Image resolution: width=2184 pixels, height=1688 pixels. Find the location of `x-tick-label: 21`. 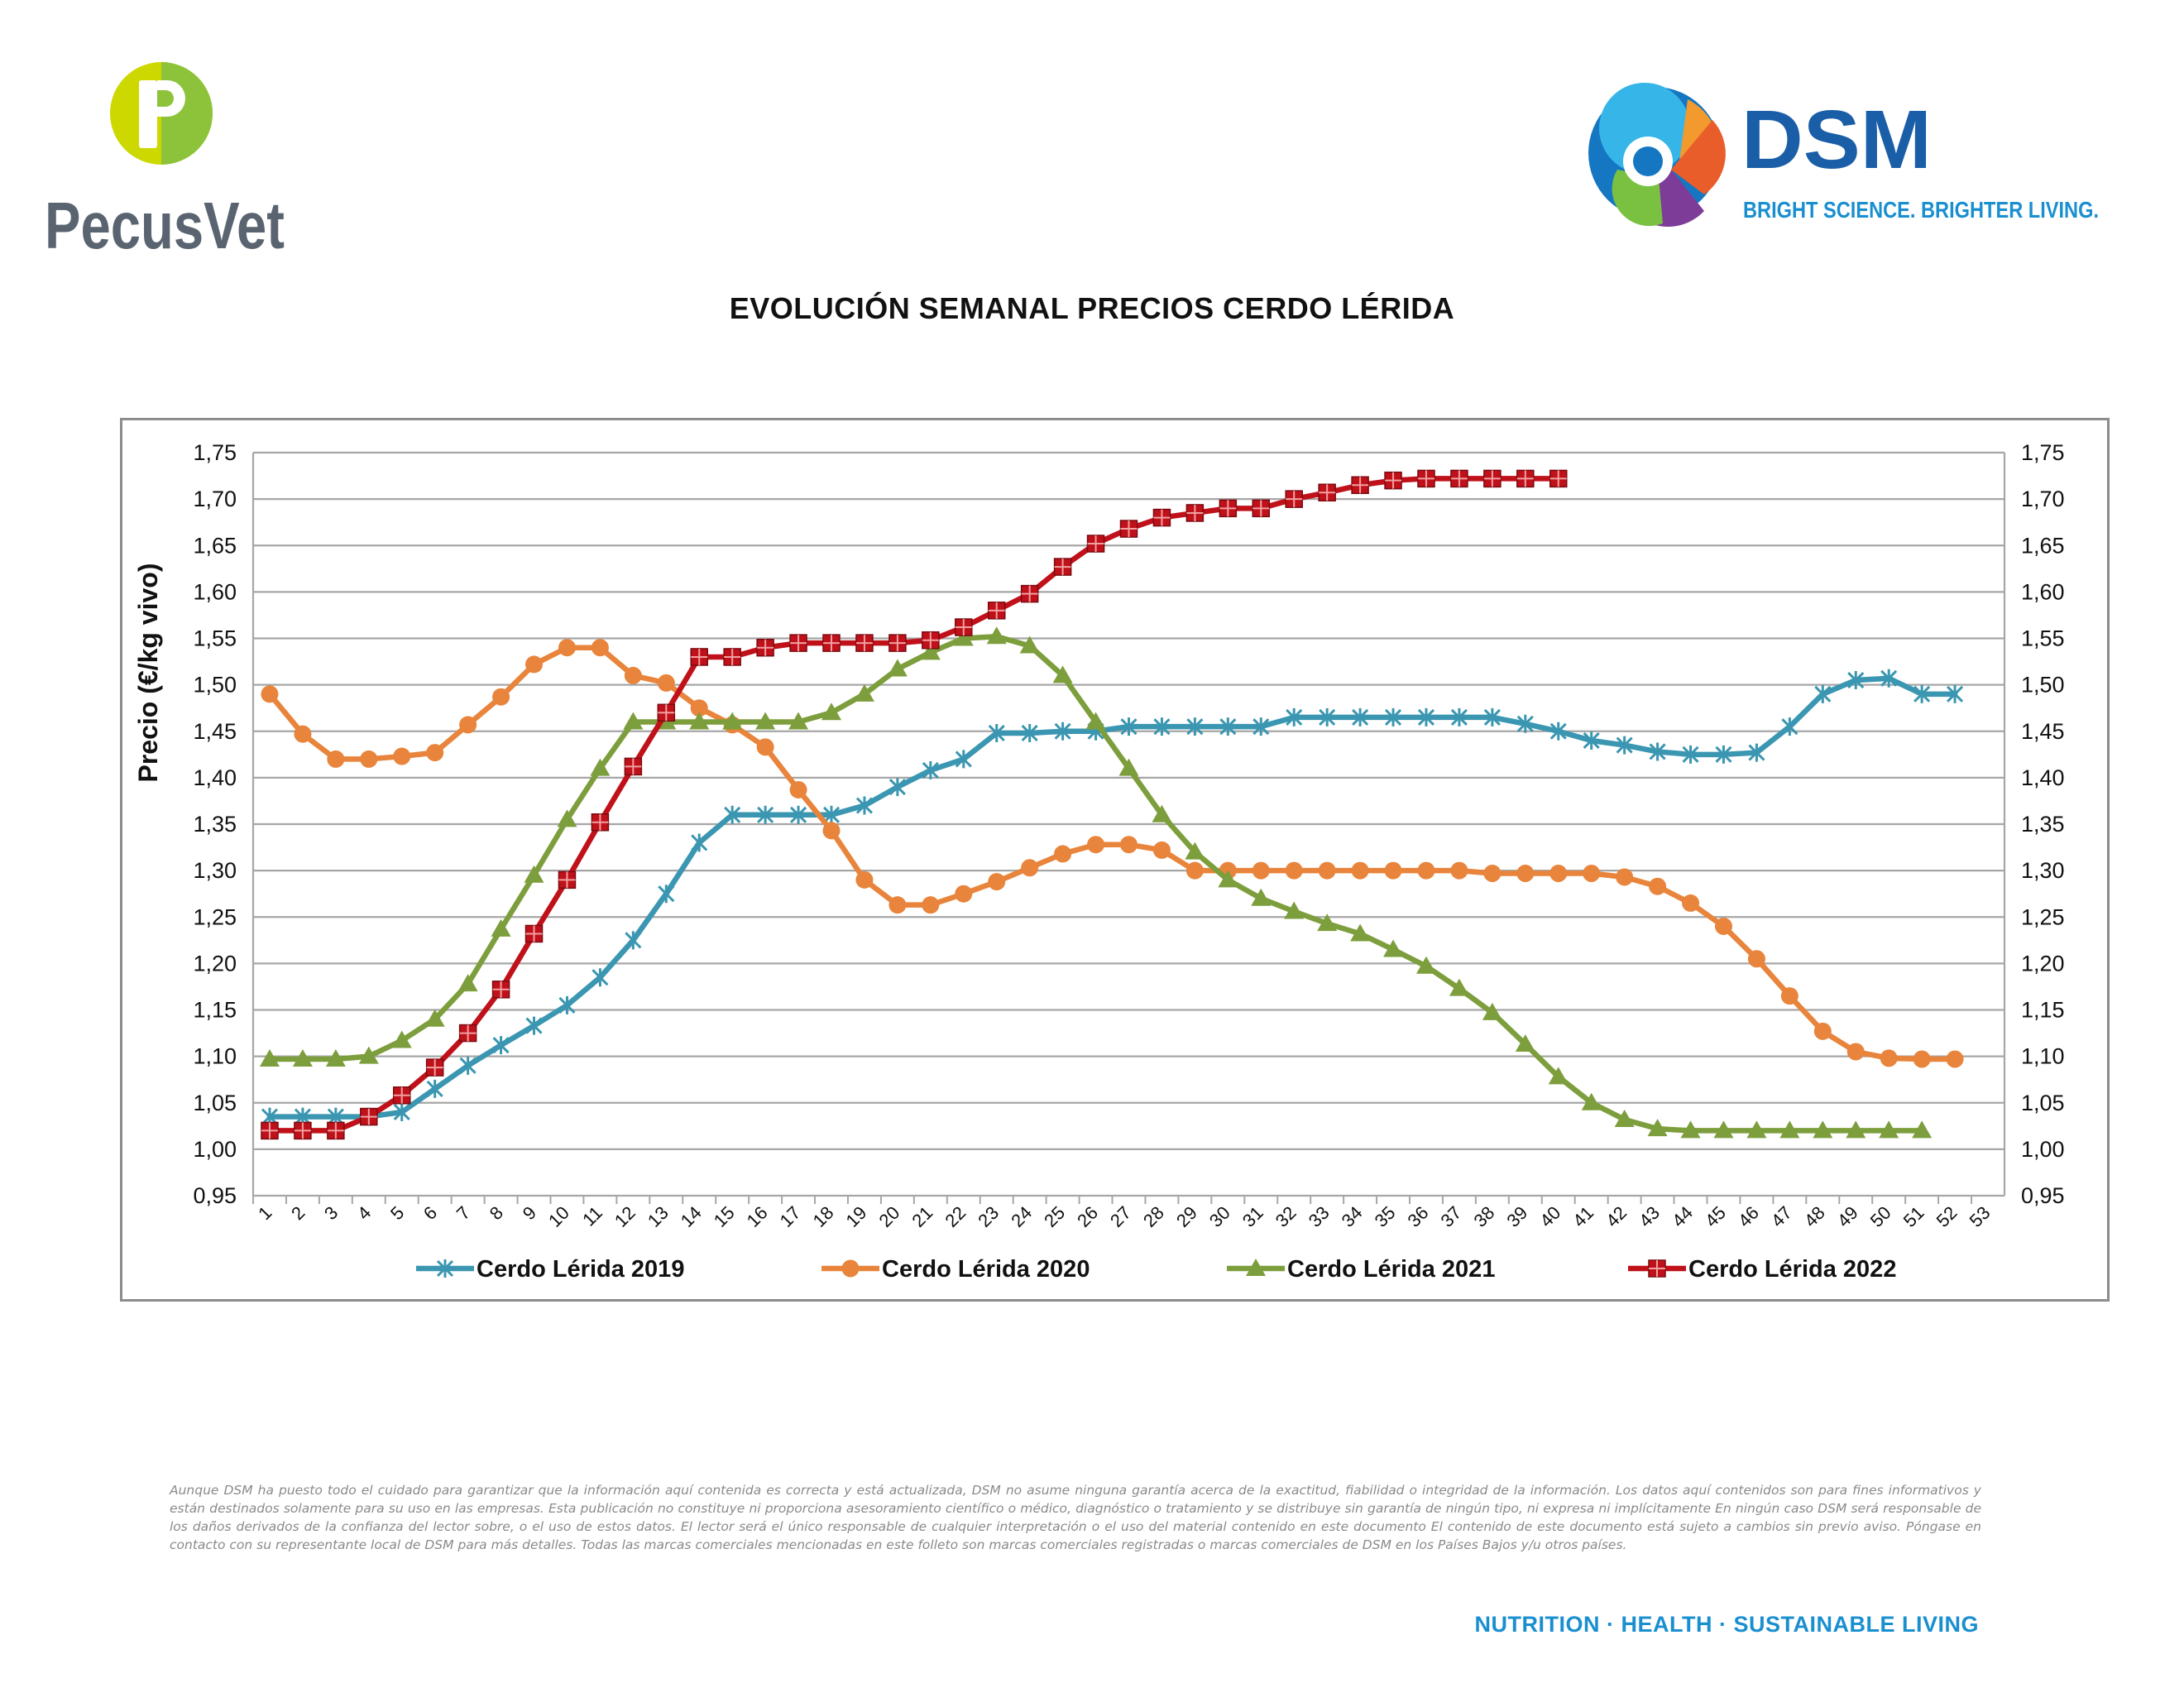

x-tick-label: 21 is located at coordinates (922, 1216).